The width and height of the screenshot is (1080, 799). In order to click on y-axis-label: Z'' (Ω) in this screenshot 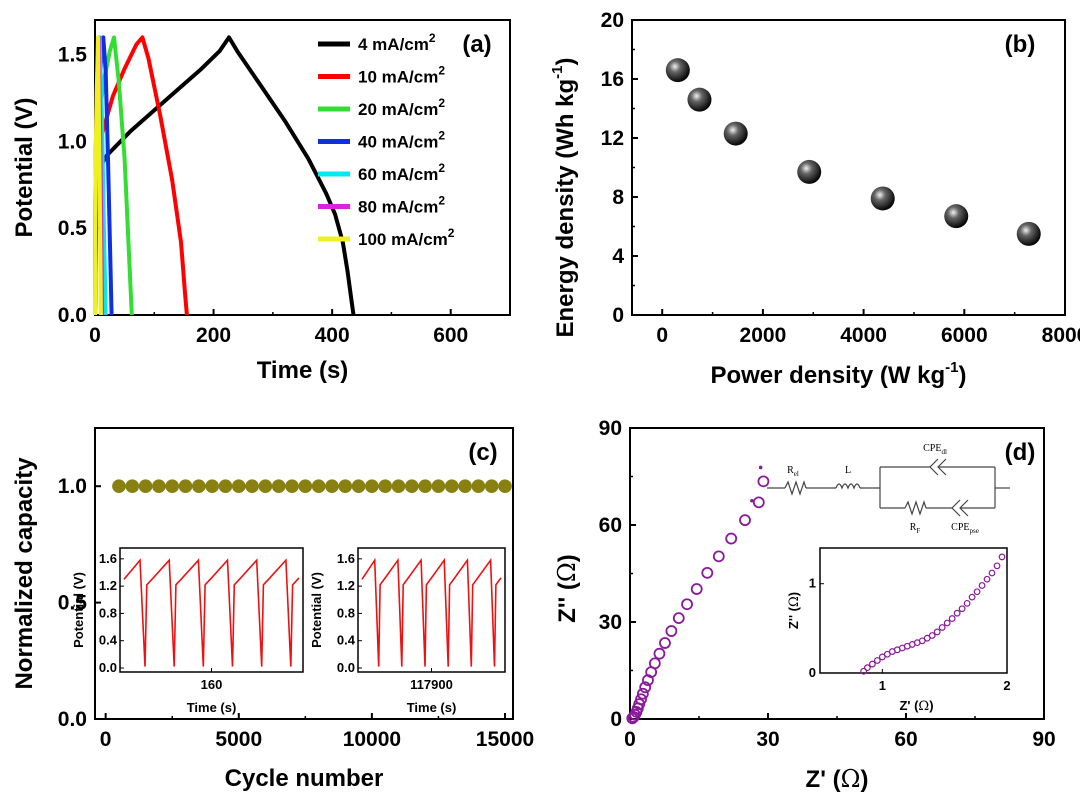, I will do `click(567, 588)`.